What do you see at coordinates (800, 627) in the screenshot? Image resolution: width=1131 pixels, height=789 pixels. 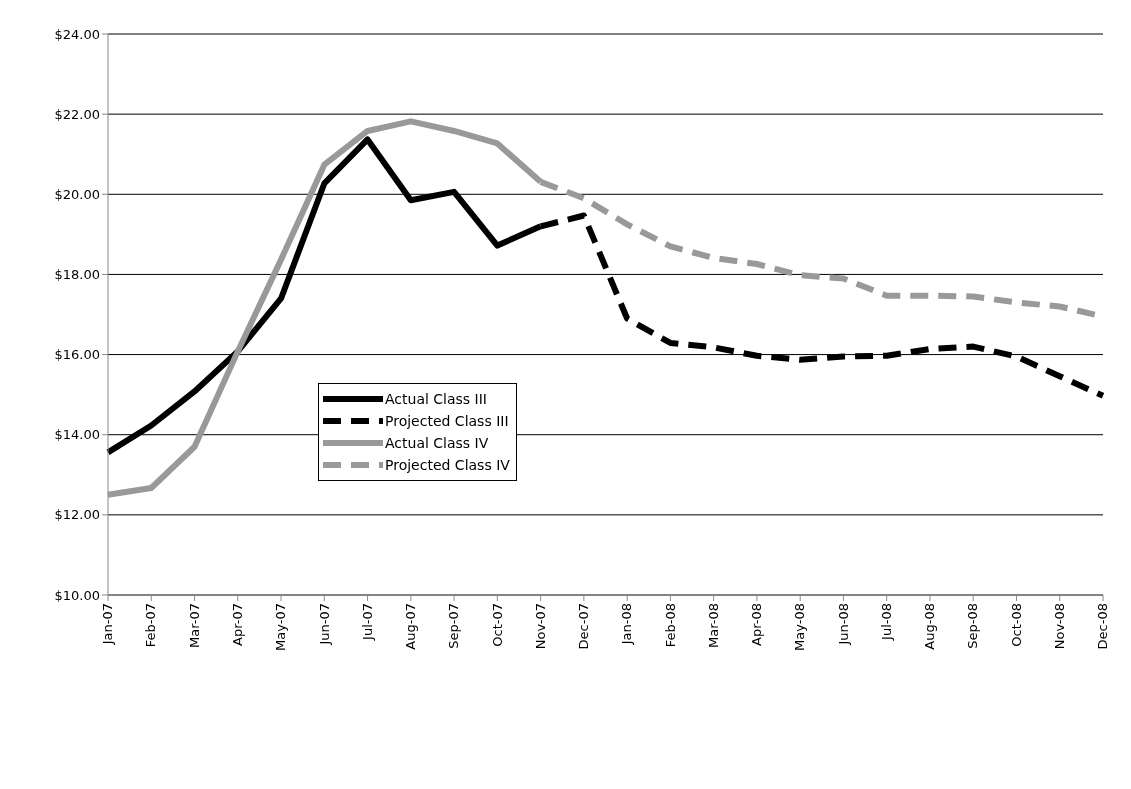 I see `x-tick-label: May-08` at bounding box center [800, 627].